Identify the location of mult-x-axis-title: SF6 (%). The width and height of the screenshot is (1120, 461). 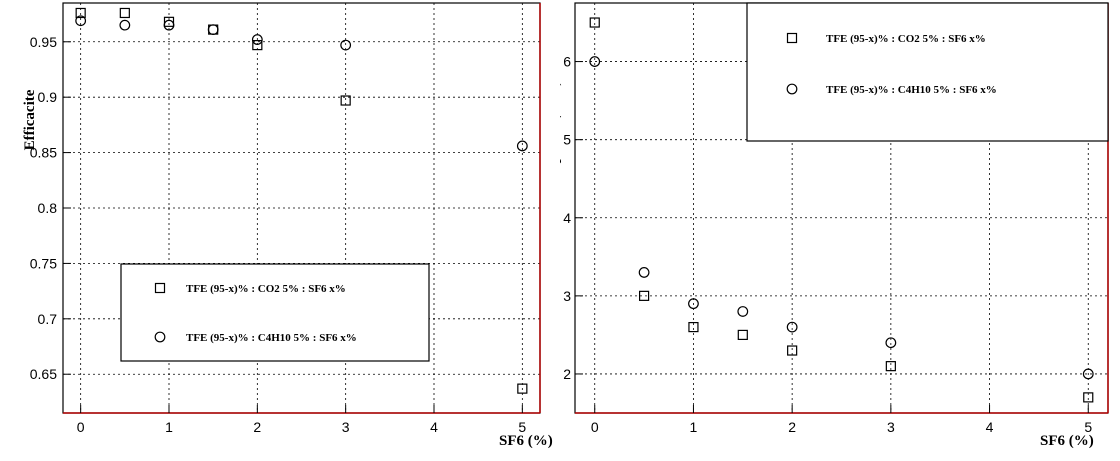
(1067, 441).